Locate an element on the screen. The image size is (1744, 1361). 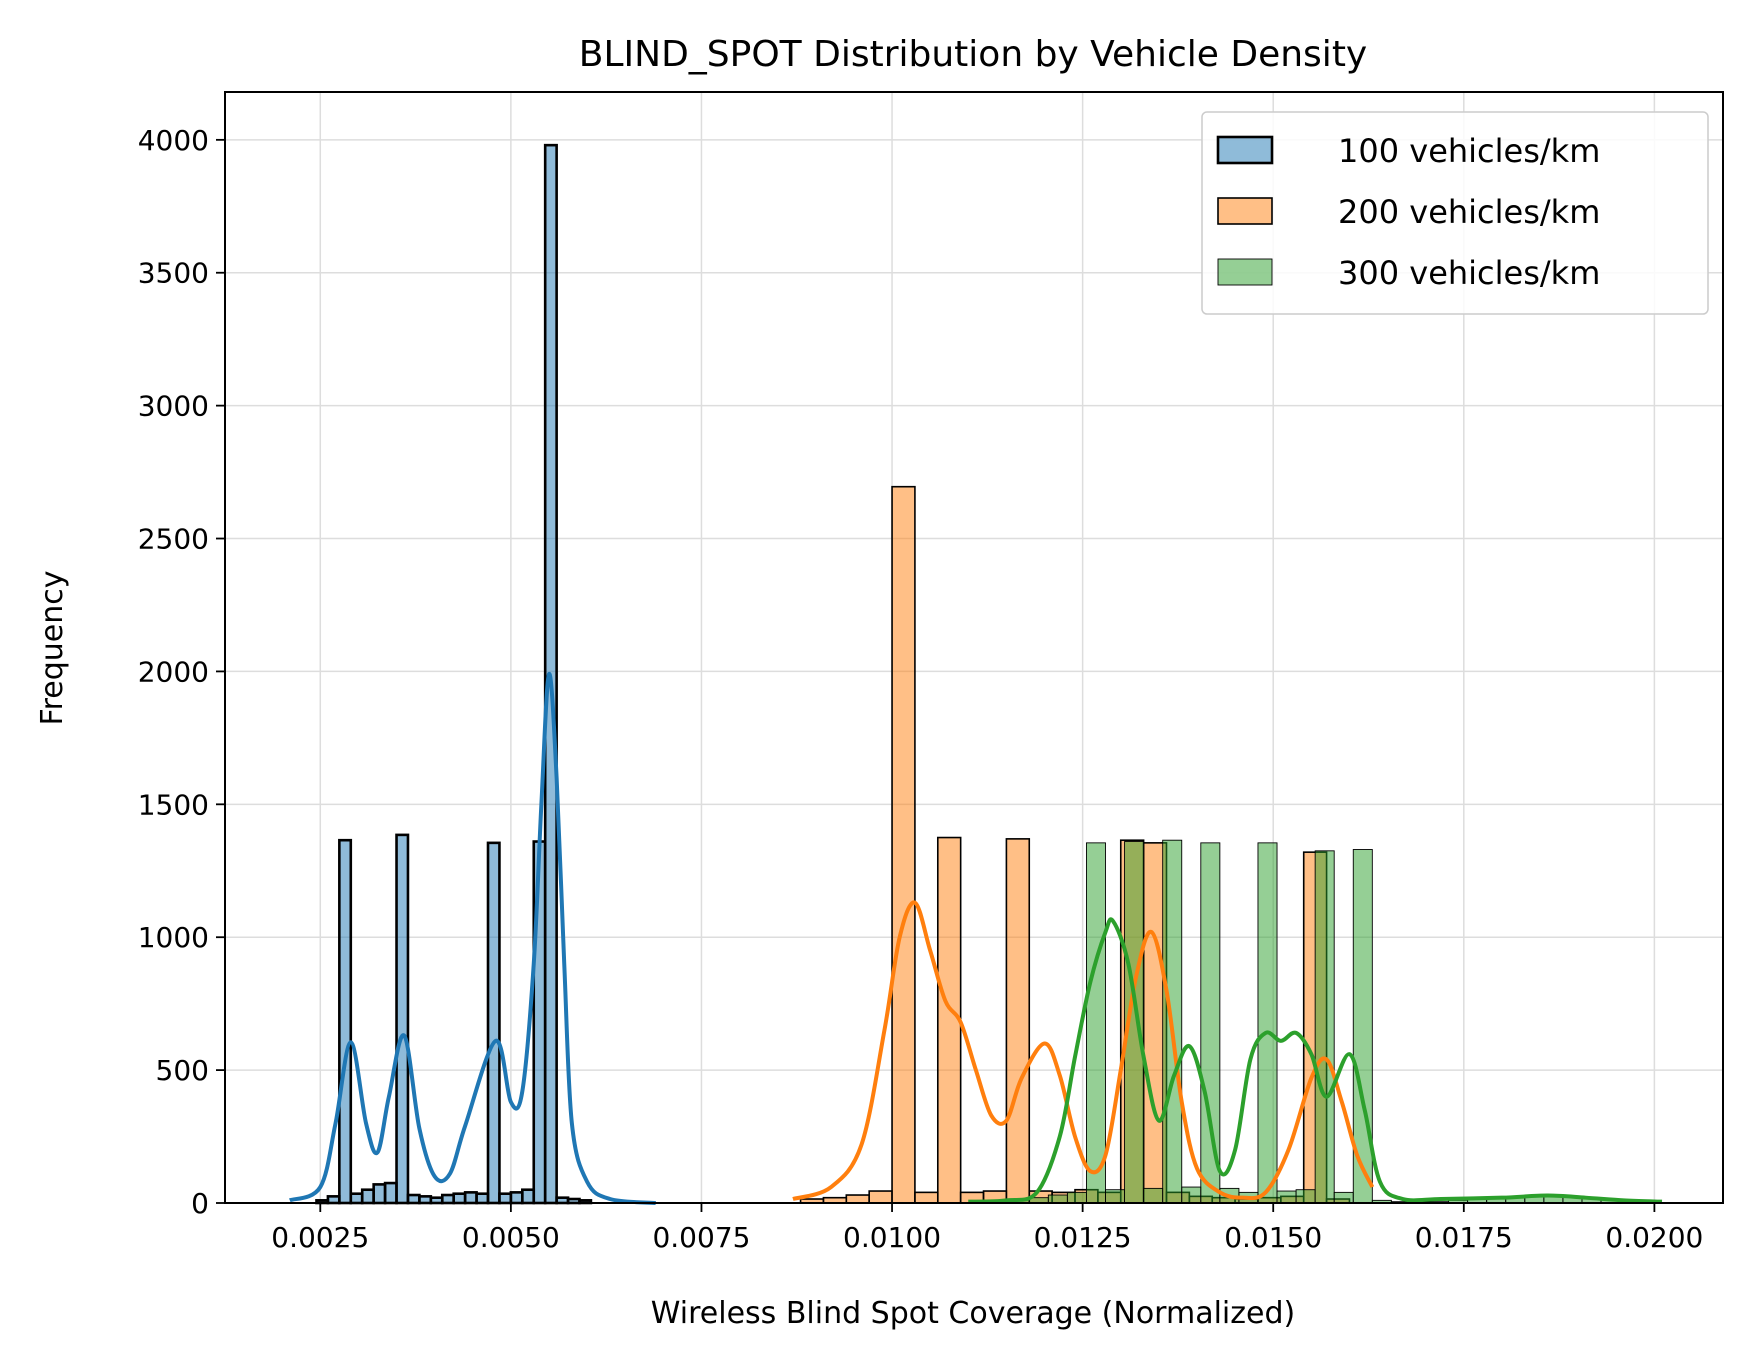
y-axis-label: Frequency is located at coordinates (52, 648).